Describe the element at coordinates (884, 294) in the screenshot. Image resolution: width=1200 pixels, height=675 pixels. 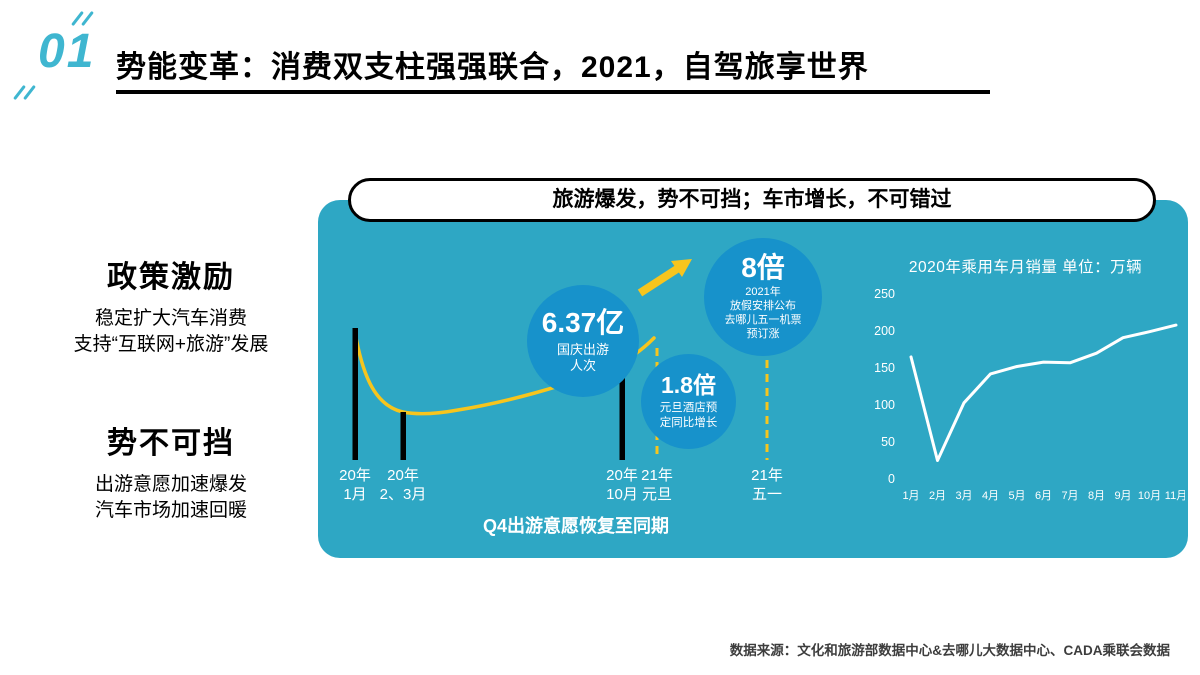
I see `y-tick-label: 250` at that location.